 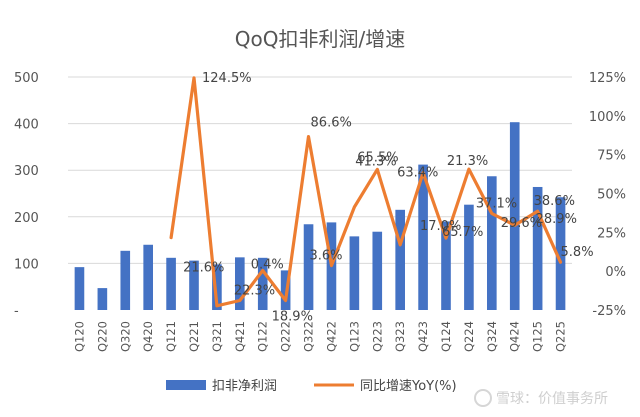 What do you see at coordinates (240, 336) in the screenshot?
I see `x-axis-tick-label: Q421` at bounding box center [240, 336].